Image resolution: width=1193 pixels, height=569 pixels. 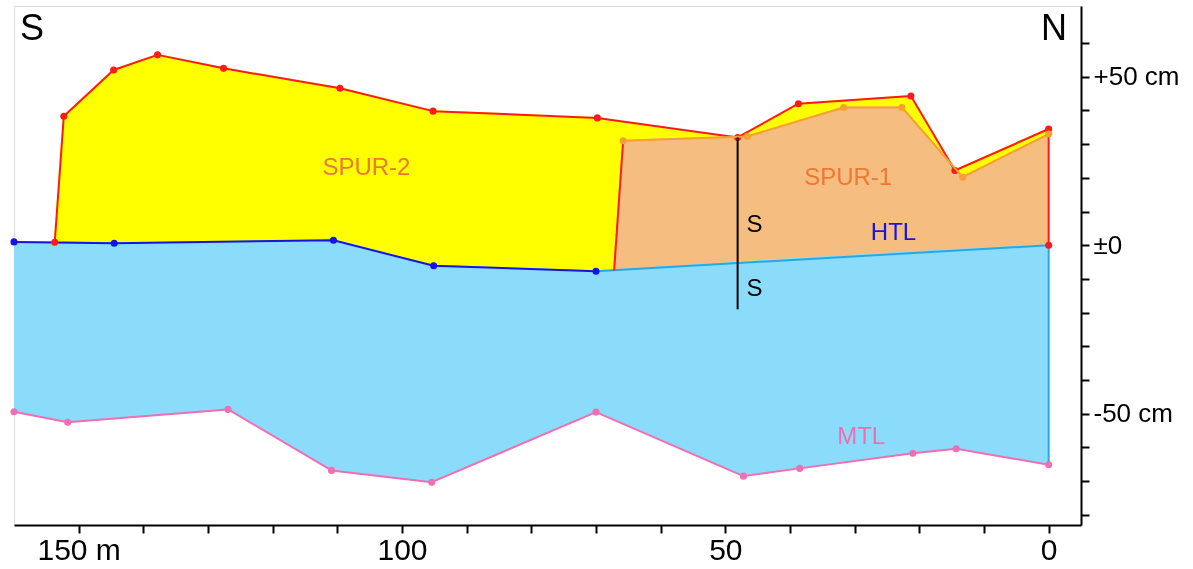 What do you see at coordinates (1133, 413) in the screenshot?
I see `y-tick-label: -50 cm` at bounding box center [1133, 413].